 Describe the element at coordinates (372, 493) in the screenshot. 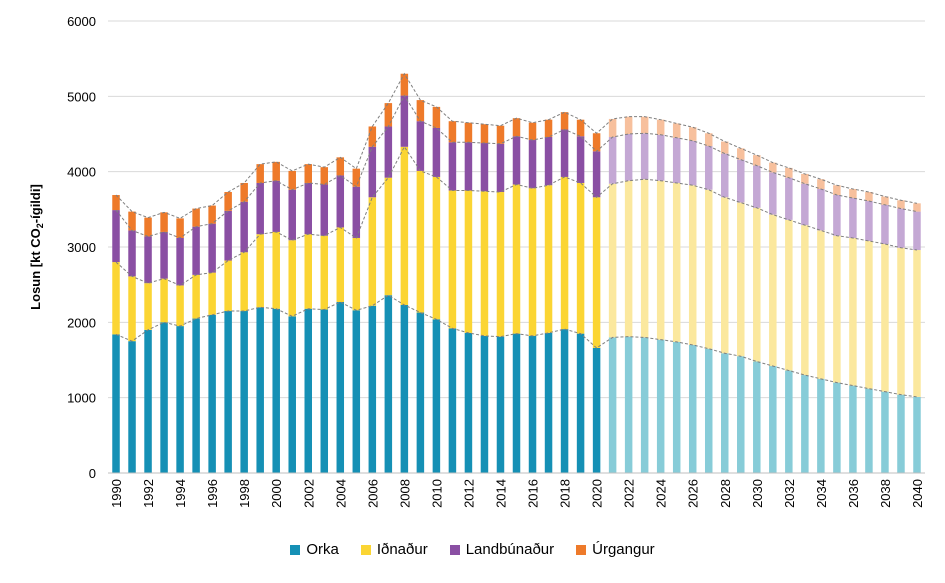

I see `x-tick-label: 2006` at that location.